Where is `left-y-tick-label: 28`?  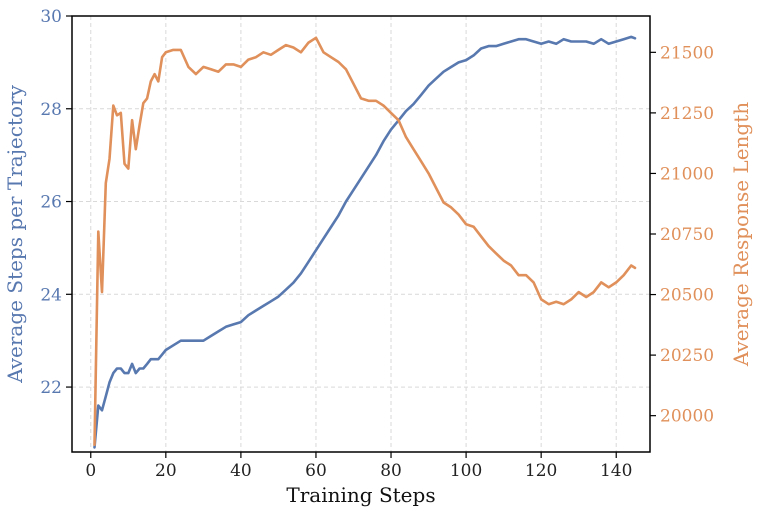
left-y-tick-label: 28 is located at coordinates (51, 110).